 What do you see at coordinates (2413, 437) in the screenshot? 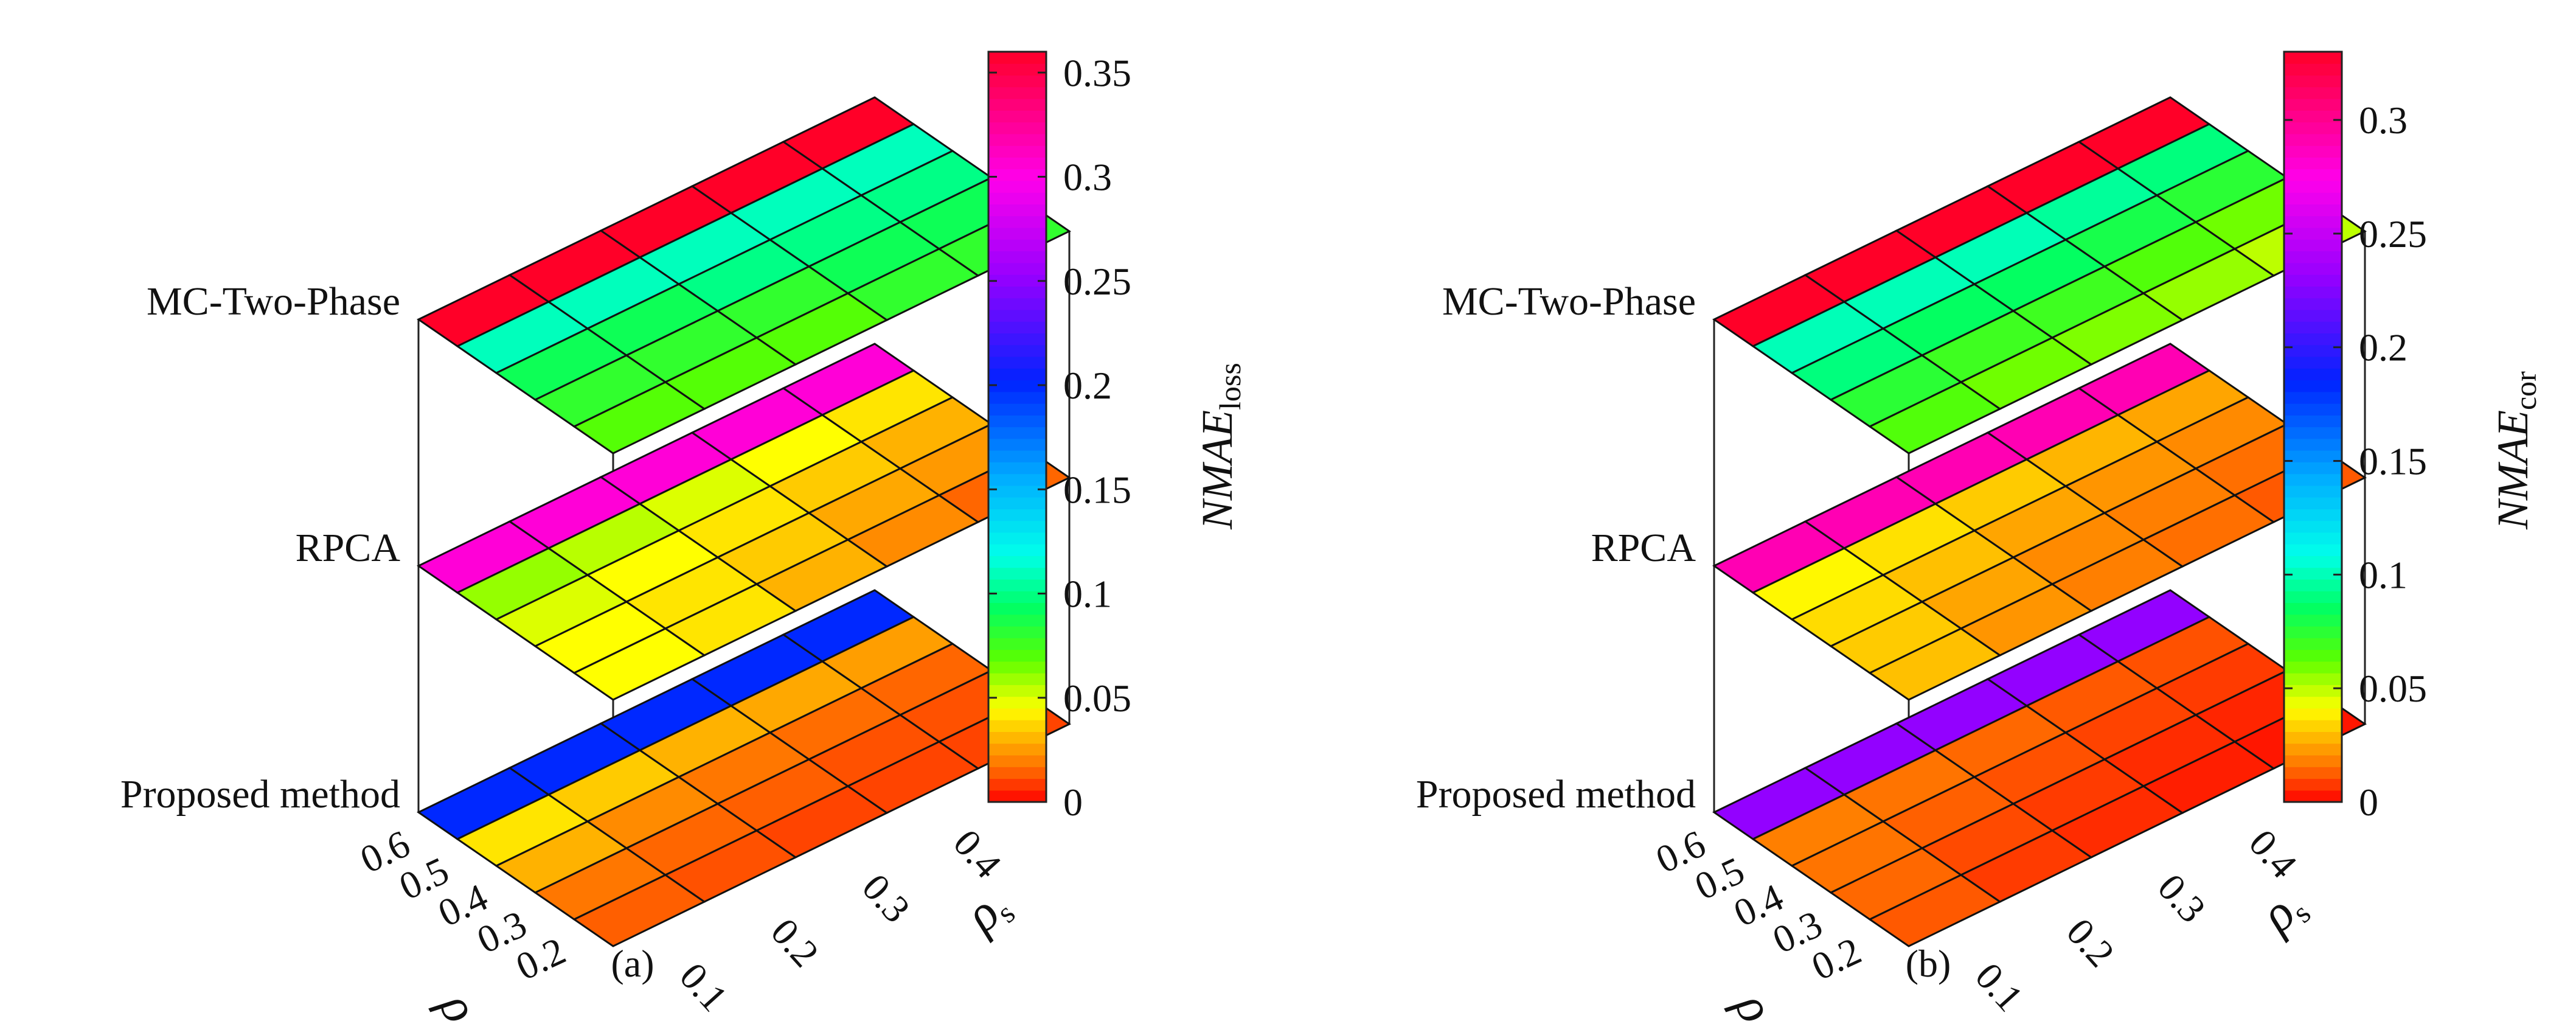
I see `colorbar: 0 0.05 0.1 0.15 0.2 0.25 0.3 NMAEcor` at bounding box center [2413, 437].